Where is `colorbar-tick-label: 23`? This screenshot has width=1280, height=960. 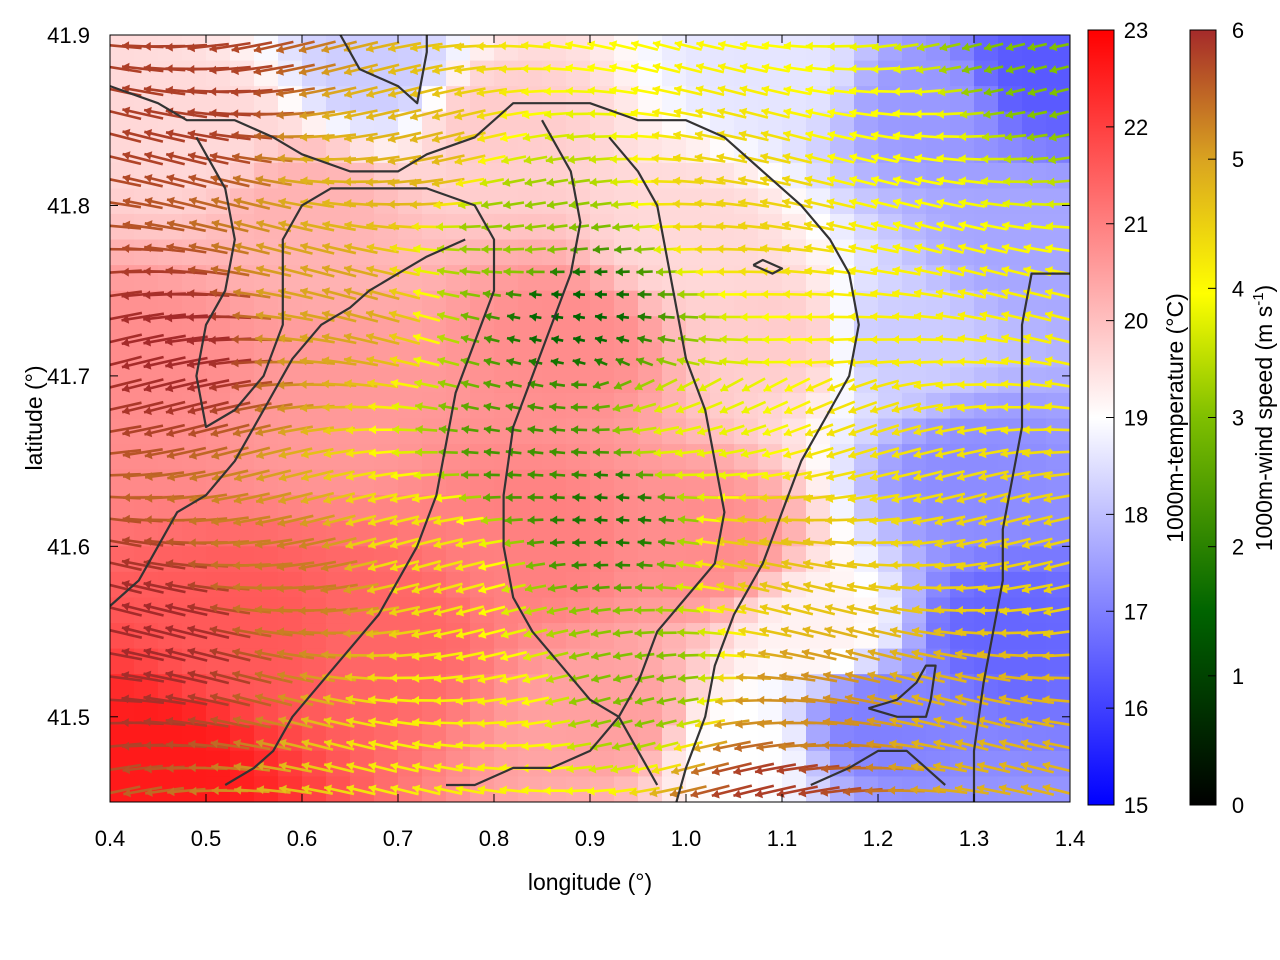
colorbar-tick-label: 23 is located at coordinates (1136, 30).